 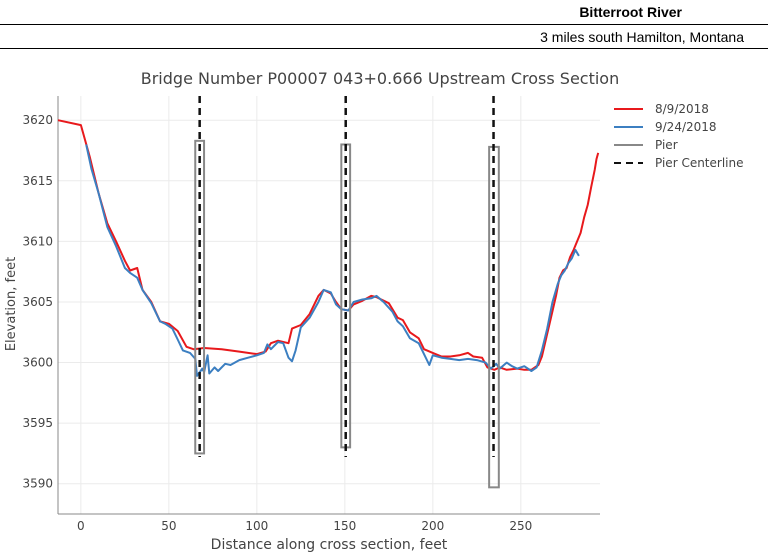 What do you see at coordinates (37, 423) in the screenshot?
I see `y-tick-label: 3595` at bounding box center [37, 423].